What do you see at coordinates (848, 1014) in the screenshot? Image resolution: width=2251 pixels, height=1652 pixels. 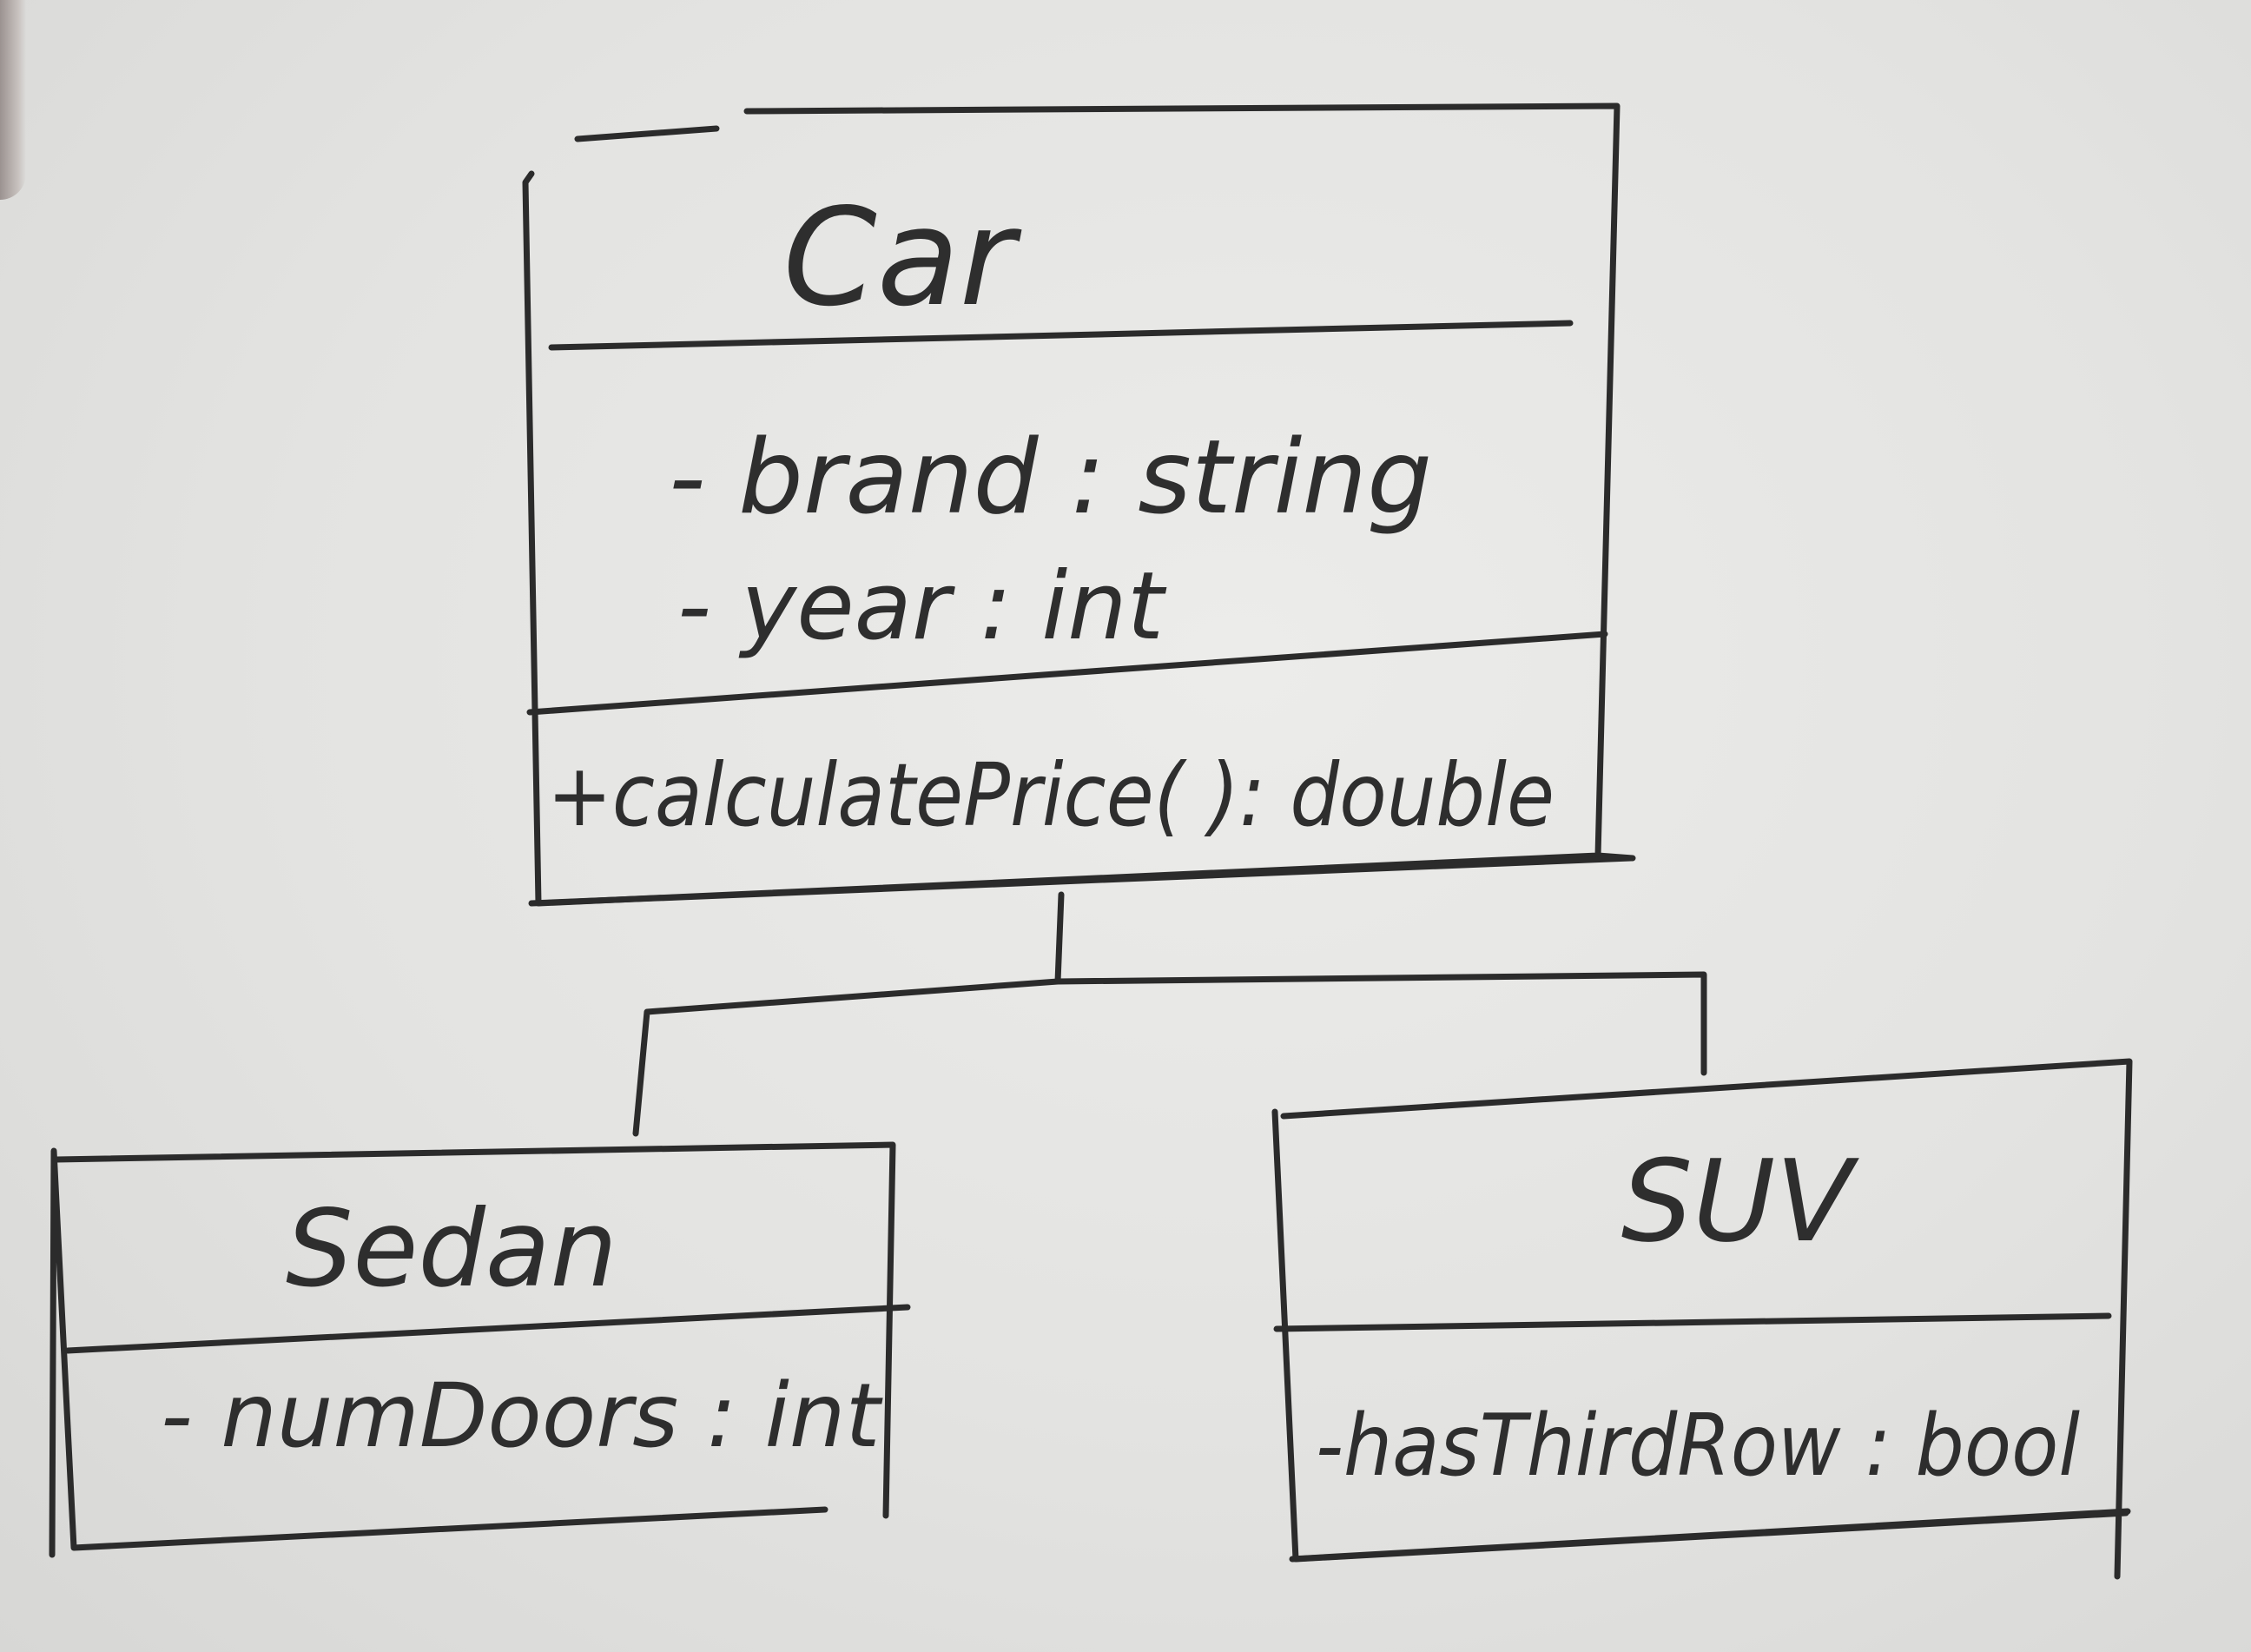 I see `inheritance-connector-sedan` at bounding box center [848, 1014].